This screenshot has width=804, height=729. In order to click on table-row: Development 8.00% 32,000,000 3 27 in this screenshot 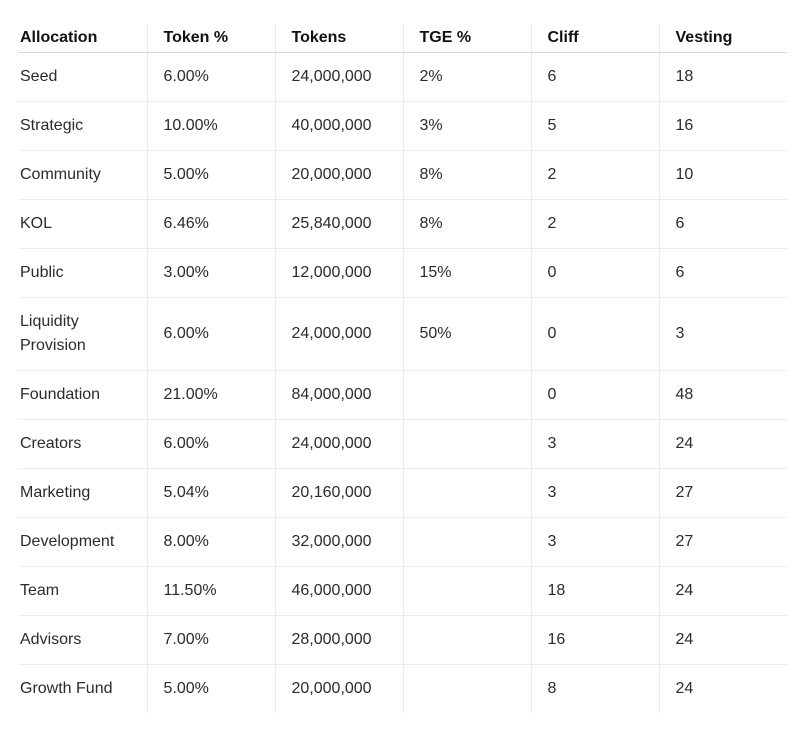, I will do `click(402, 542)`.